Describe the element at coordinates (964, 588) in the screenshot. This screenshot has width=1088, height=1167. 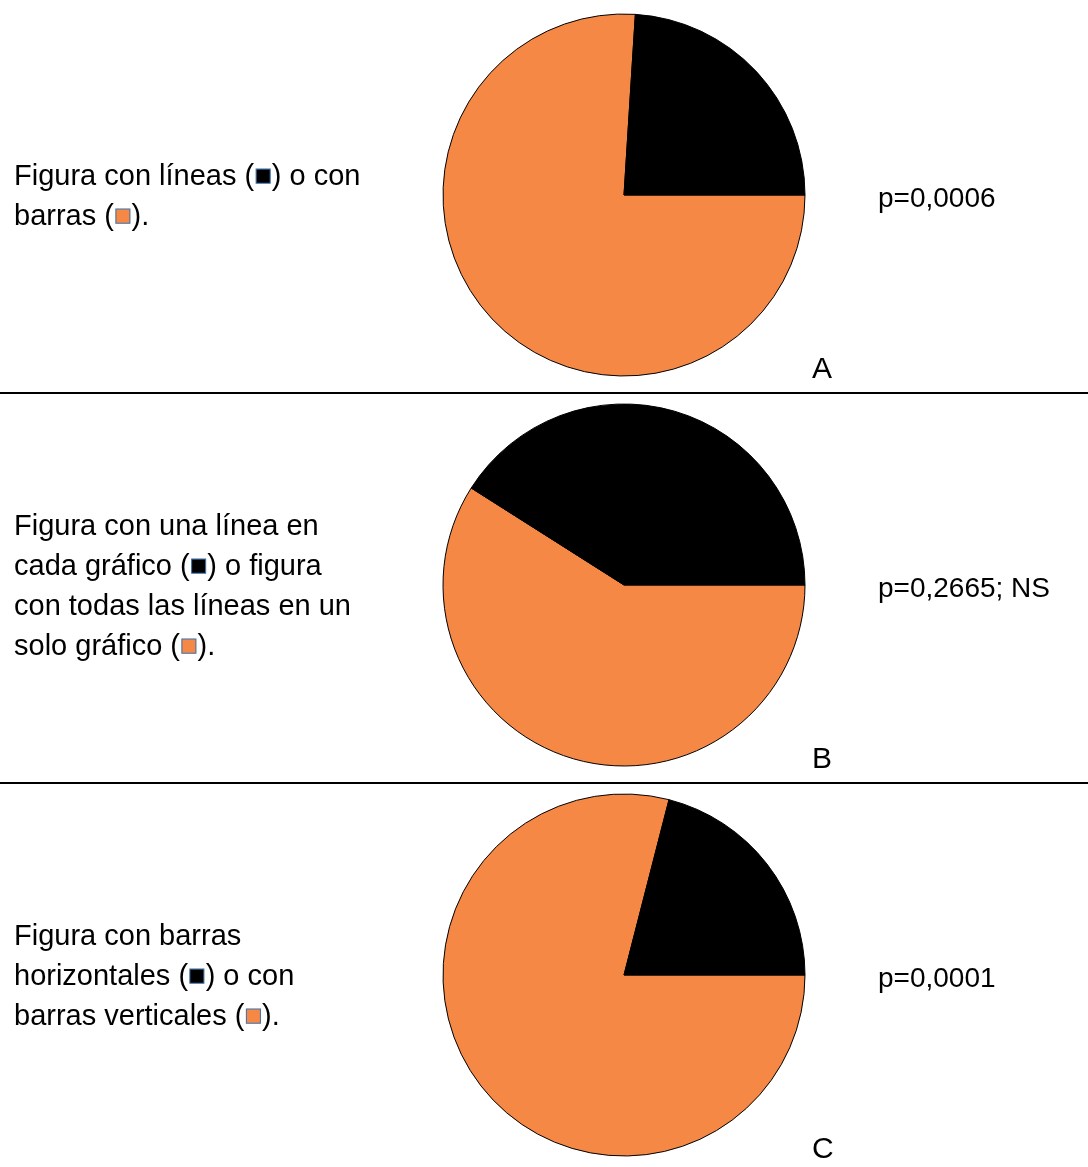
I see `text: p=0,2665; NS` at that location.